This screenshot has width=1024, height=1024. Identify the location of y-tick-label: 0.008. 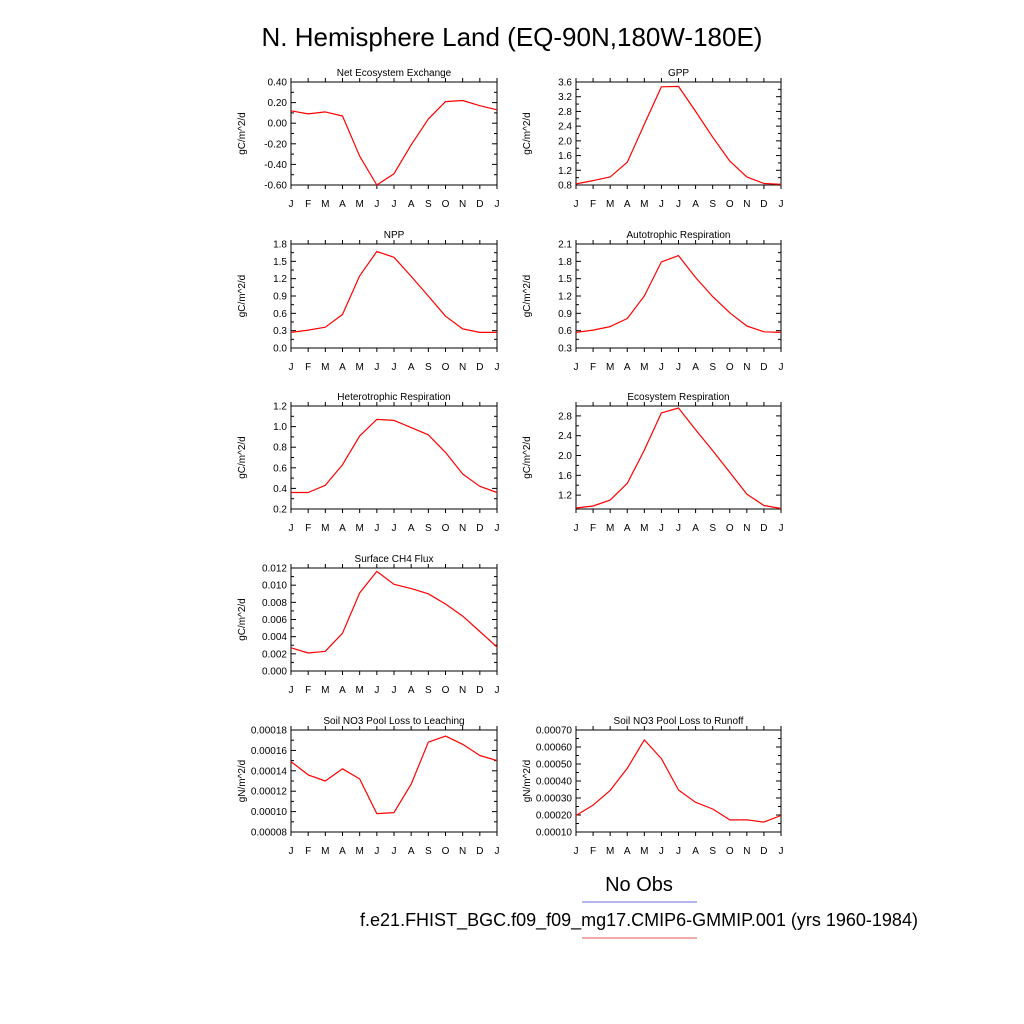
(274, 603).